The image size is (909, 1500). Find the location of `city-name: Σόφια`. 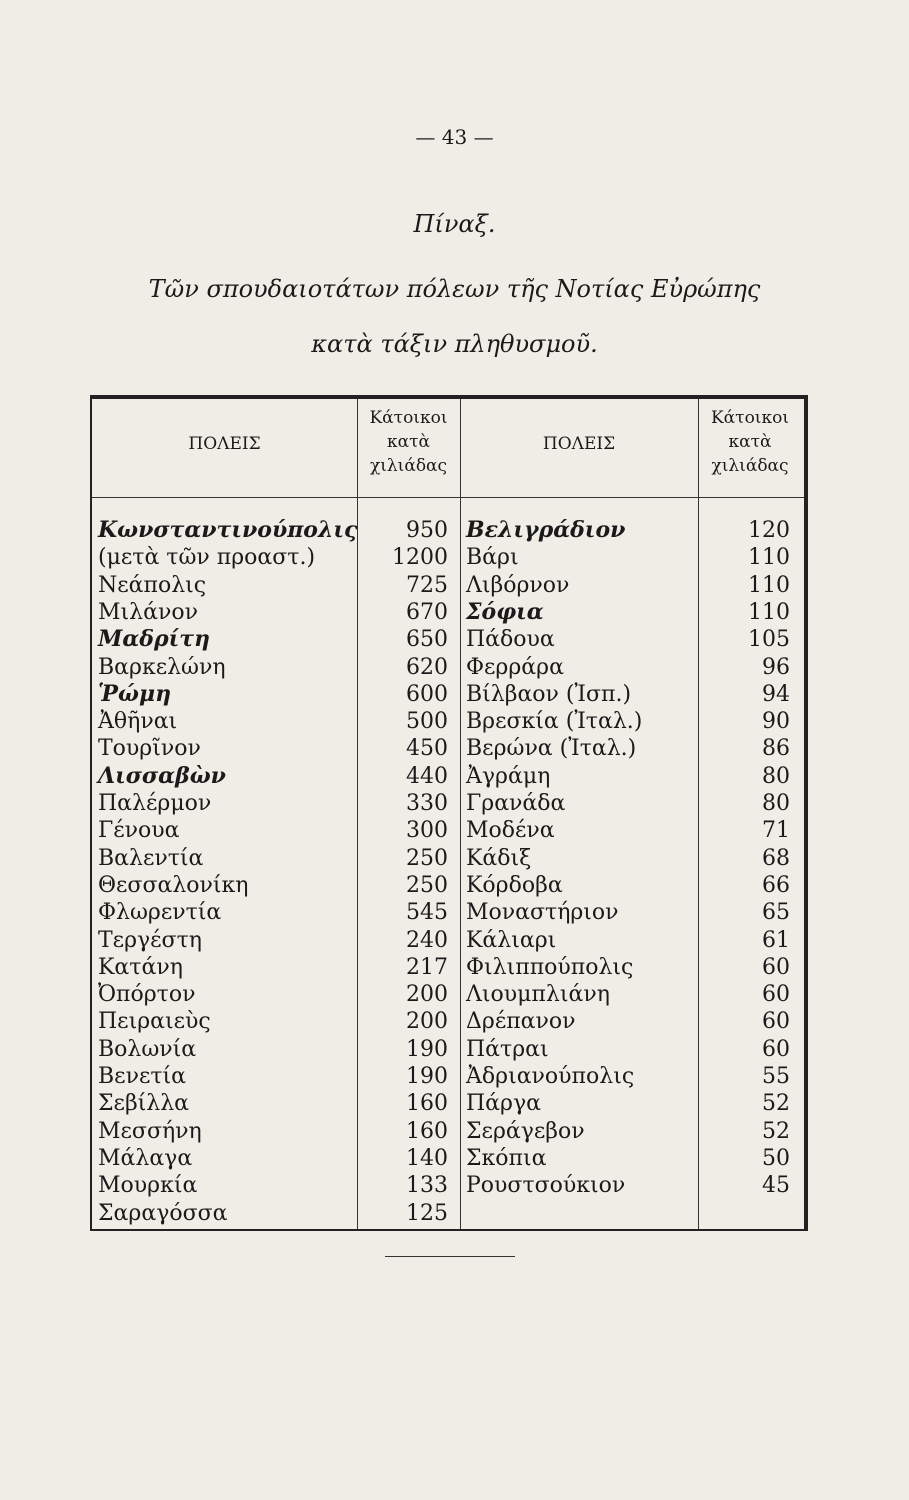

city-name: Σόφια is located at coordinates (505, 611).